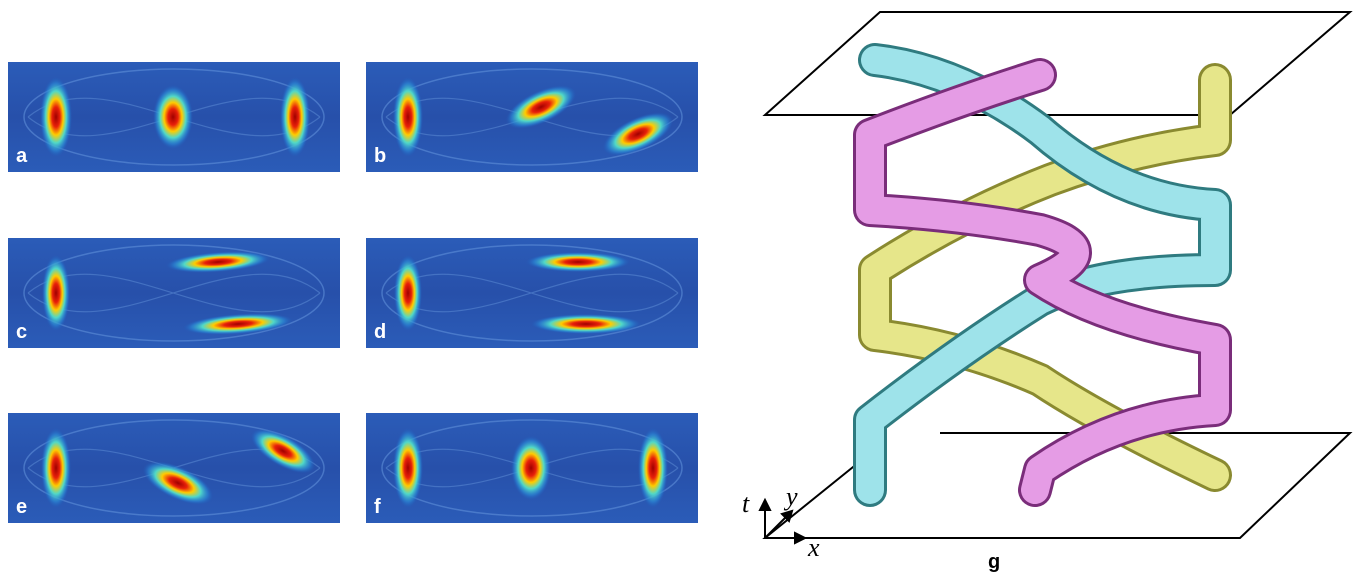 The image size is (1354, 573). I want to click on panel-label: e, so click(21, 507).